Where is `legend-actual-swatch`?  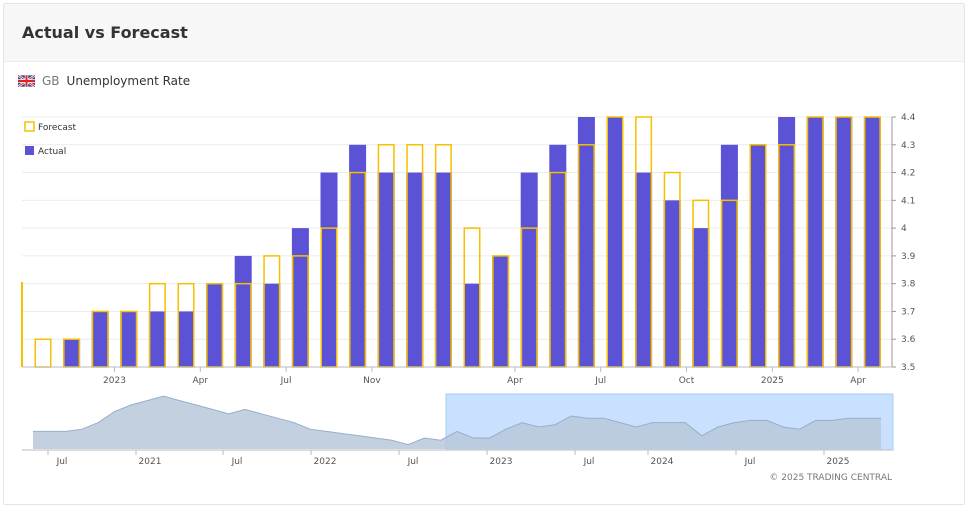 legend-actual-swatch is located at coordinates (29, 150).